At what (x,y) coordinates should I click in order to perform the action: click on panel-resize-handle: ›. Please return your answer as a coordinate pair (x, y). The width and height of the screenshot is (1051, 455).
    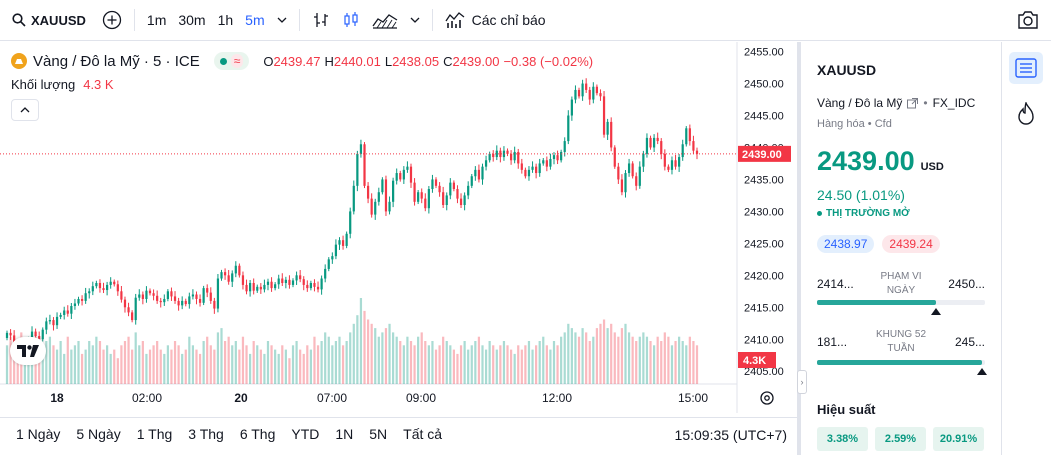
    Looking at the image, I should click on (802, 382).